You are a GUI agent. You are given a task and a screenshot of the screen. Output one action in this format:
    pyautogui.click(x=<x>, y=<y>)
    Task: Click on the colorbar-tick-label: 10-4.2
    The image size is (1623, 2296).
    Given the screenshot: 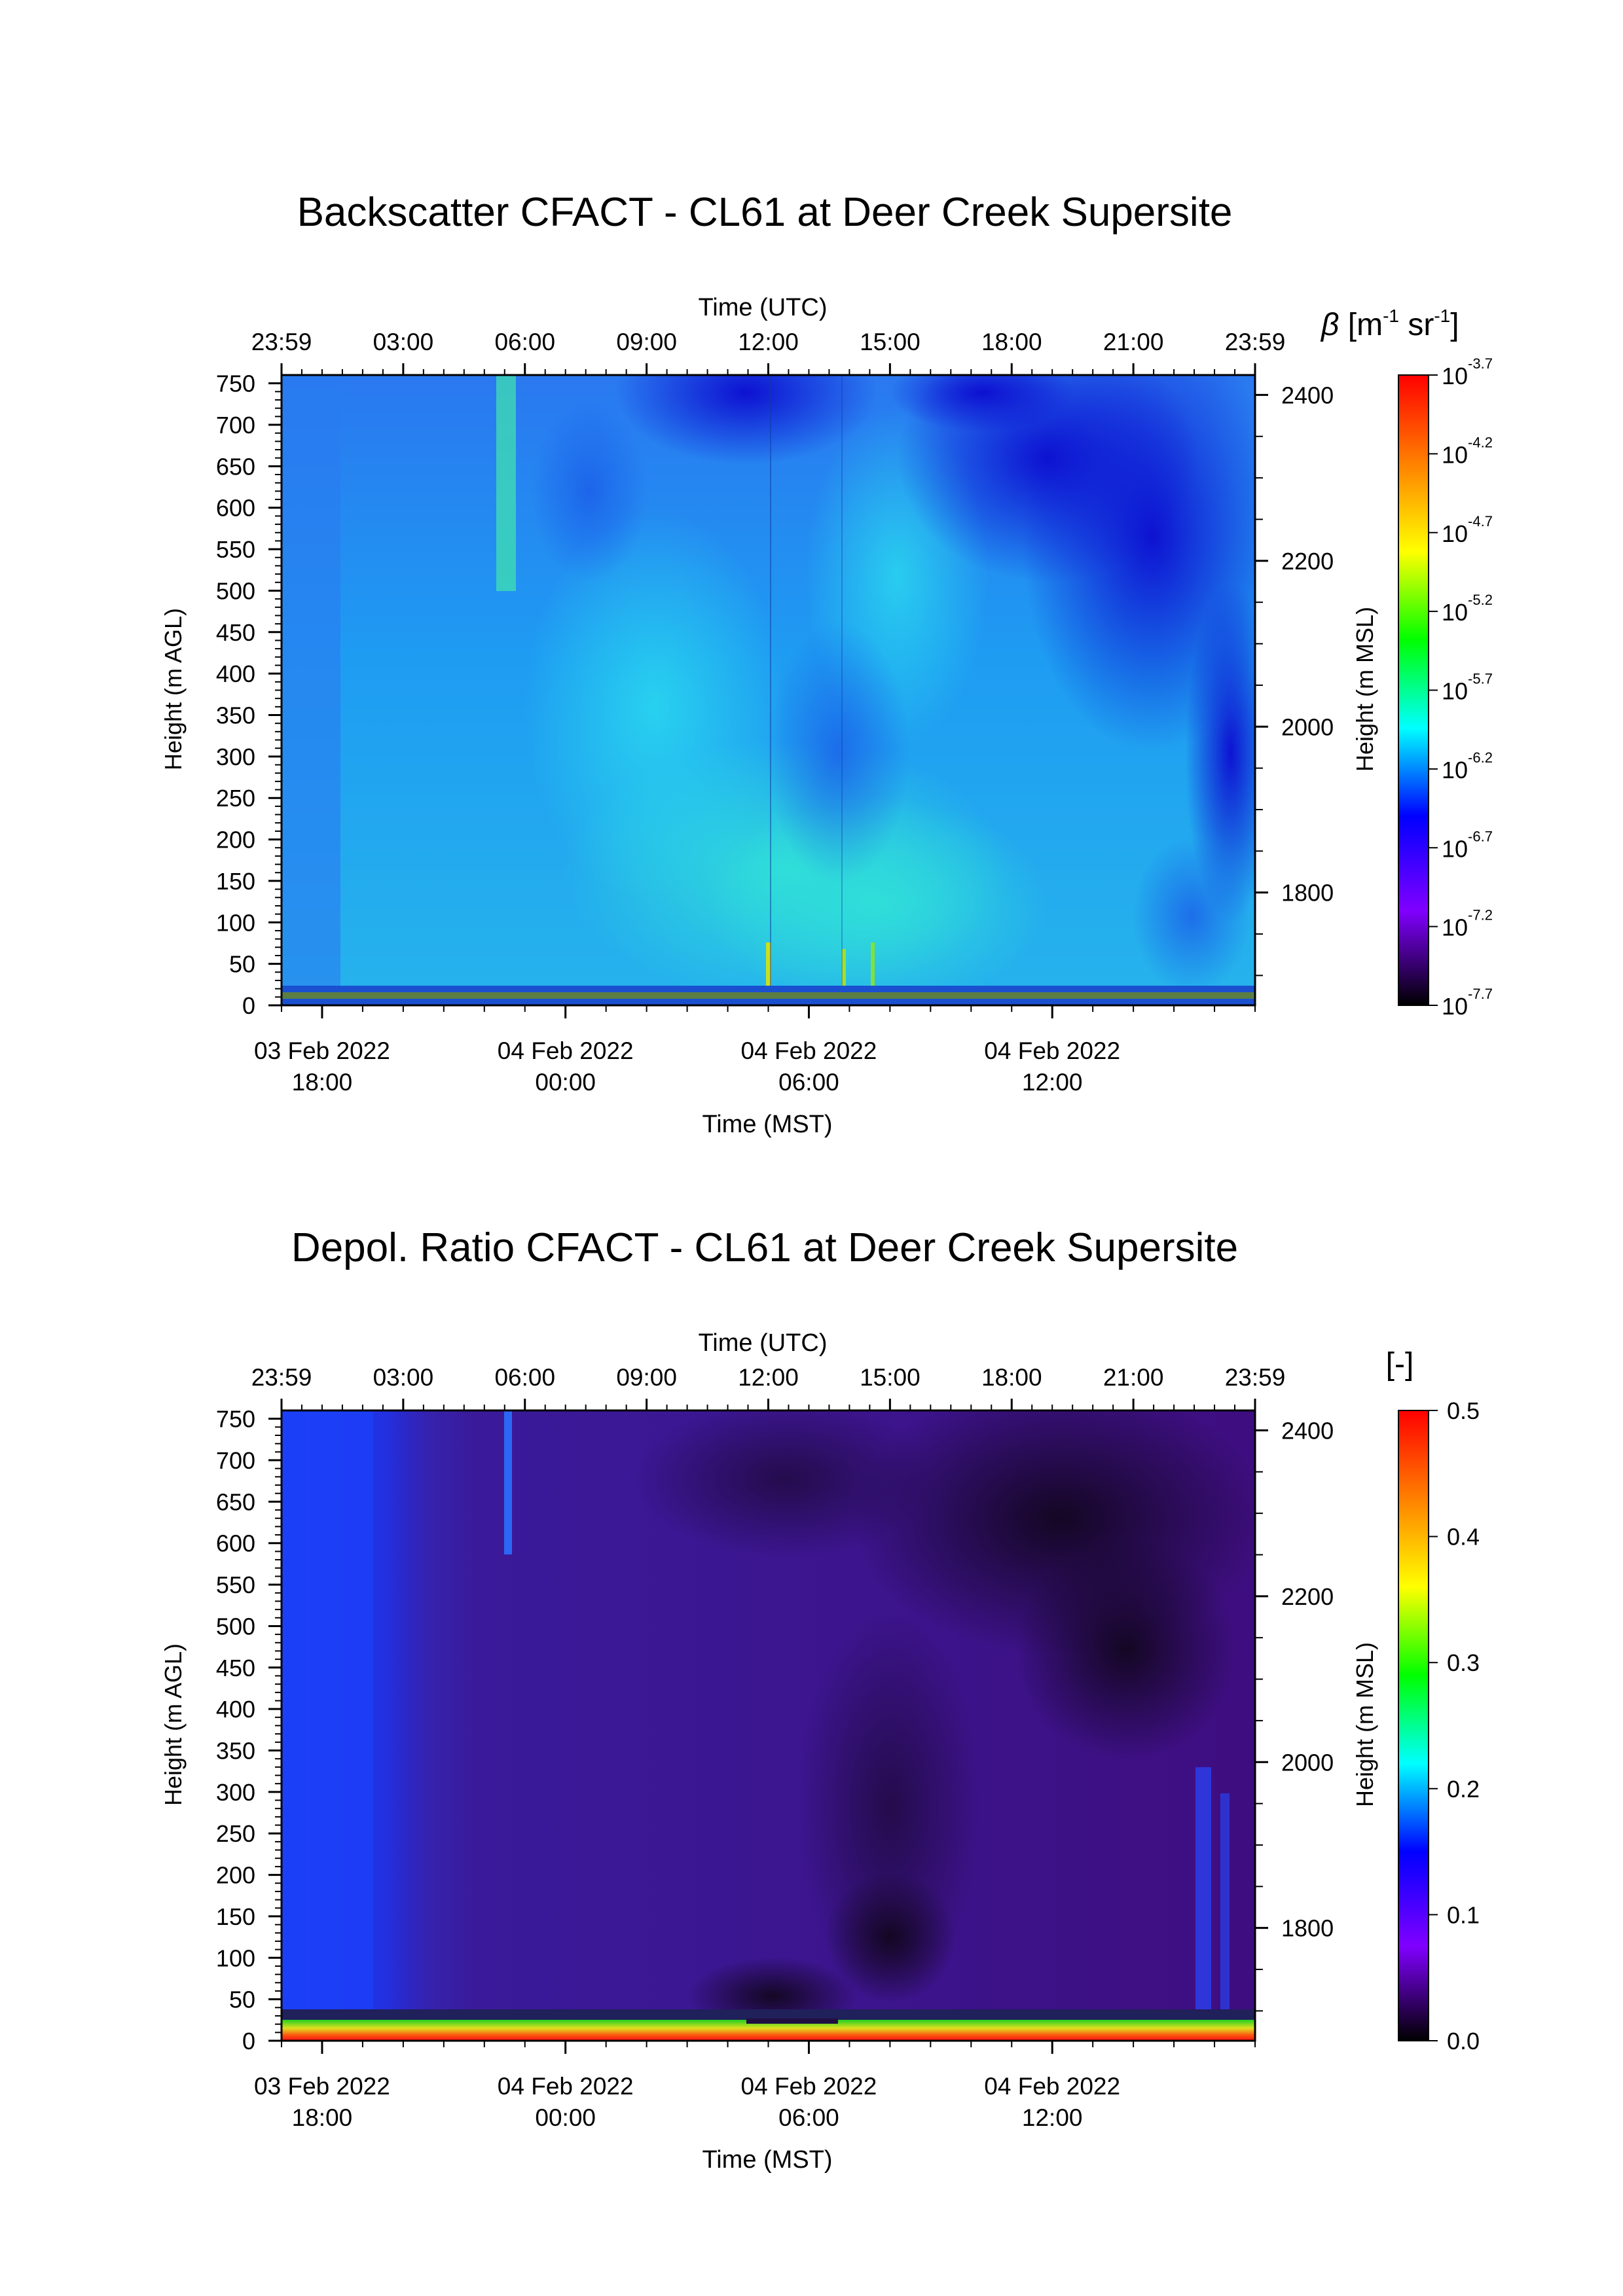 What is the action you would take?
    pyautogui.click(x=1467, y=451)
    